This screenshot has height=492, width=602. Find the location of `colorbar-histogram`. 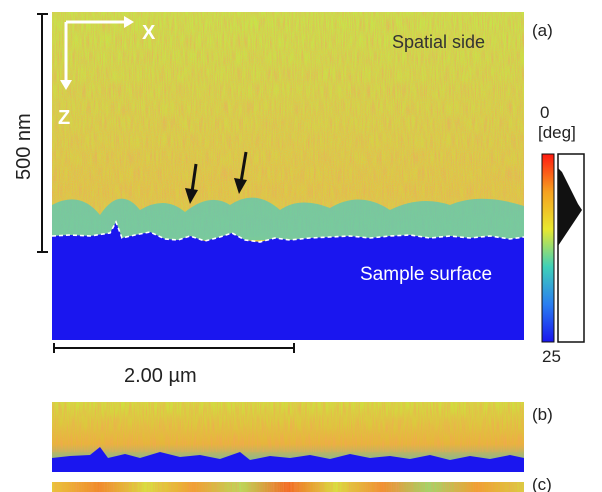

colorbar-histogram is located at coordinates (570, 207).